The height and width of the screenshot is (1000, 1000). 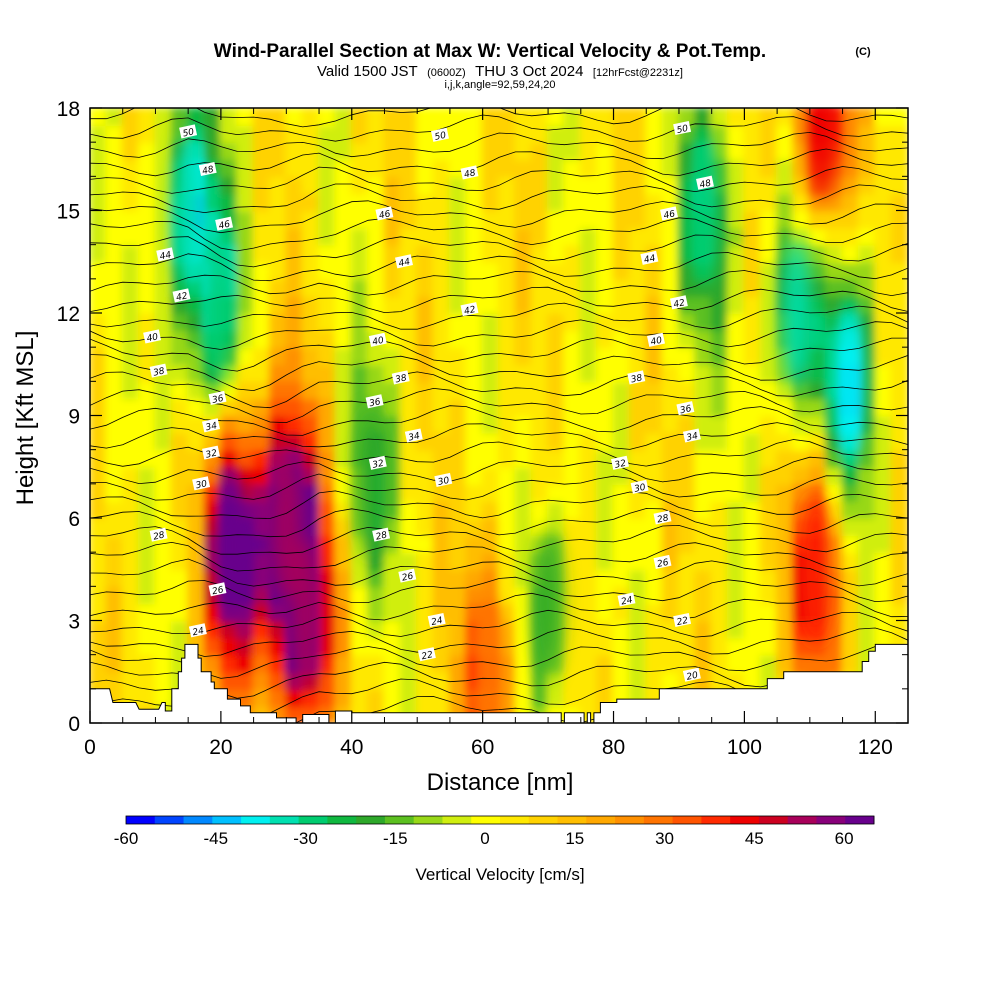 What do you see at coordinates (860, 820) in the screenshot?
I see `colorbar-swatch` at bounding box center [860, 820].